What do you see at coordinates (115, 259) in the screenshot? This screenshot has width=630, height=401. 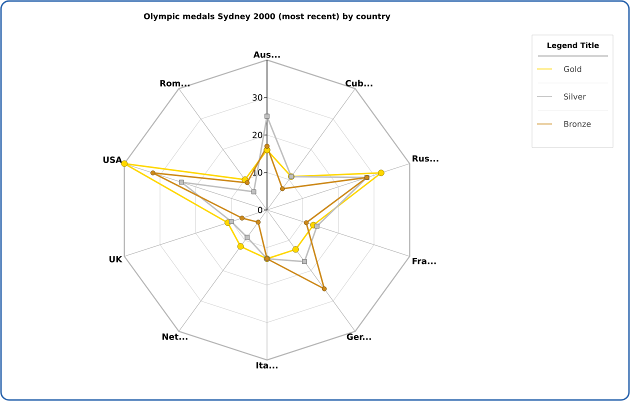 I see `spoke-label: UK` at bounding box center [115, 259].